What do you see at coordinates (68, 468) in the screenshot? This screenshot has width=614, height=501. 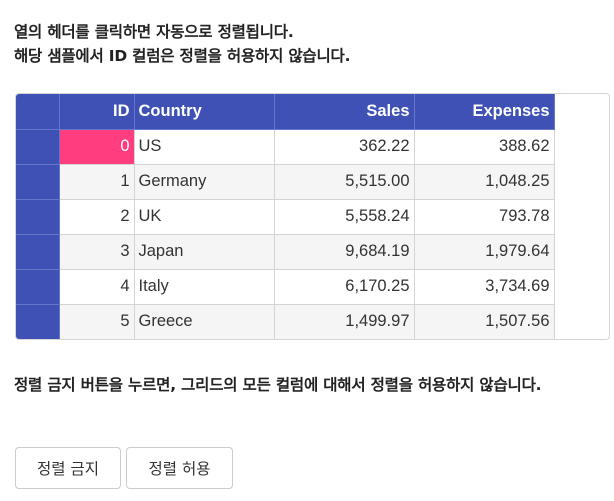 I see `disable-sort-button: 정렬 금지` at bounding box center [68, 468].